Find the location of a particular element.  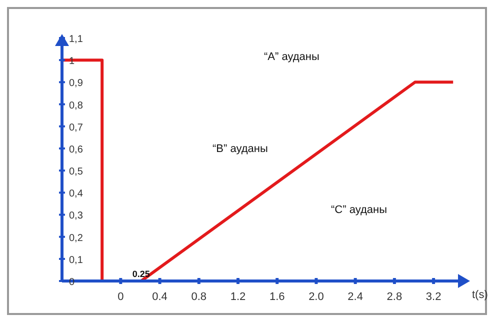

y-tick-label: 0,7 is located at coordinates (76, 128).